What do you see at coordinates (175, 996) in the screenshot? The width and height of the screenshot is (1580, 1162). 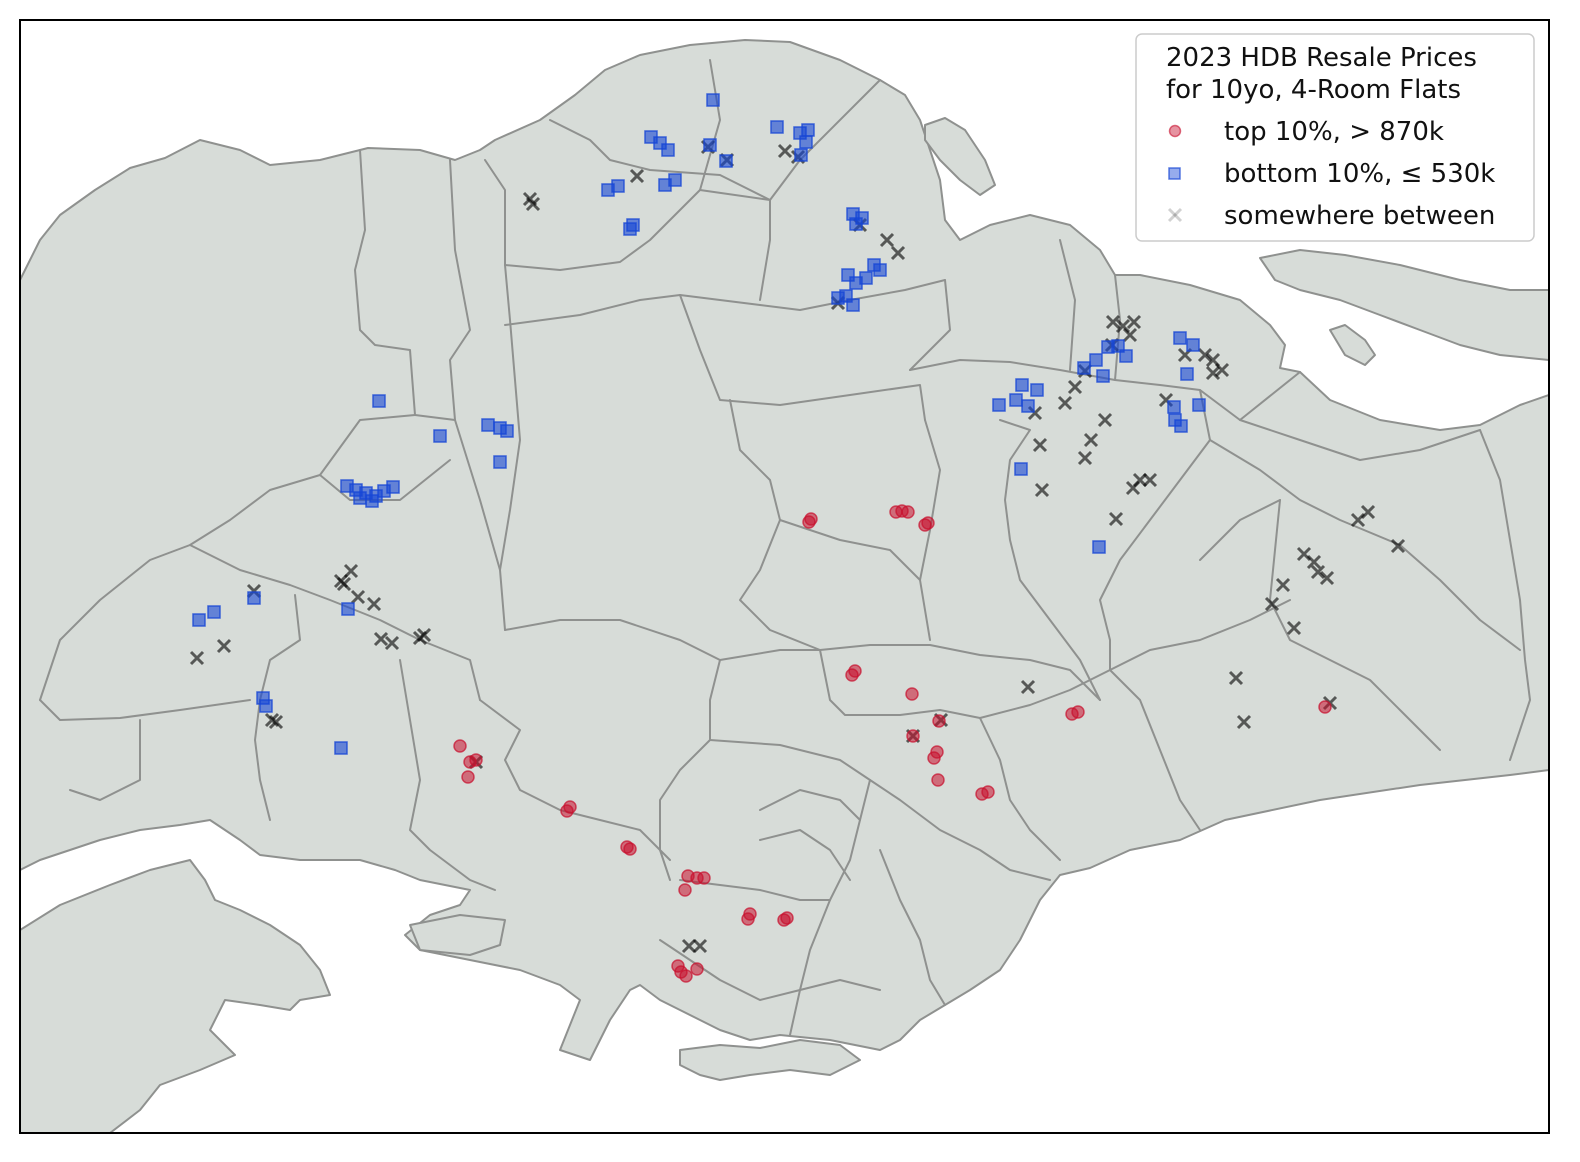 I see `island-jurong` at bounding box center [175, 996].